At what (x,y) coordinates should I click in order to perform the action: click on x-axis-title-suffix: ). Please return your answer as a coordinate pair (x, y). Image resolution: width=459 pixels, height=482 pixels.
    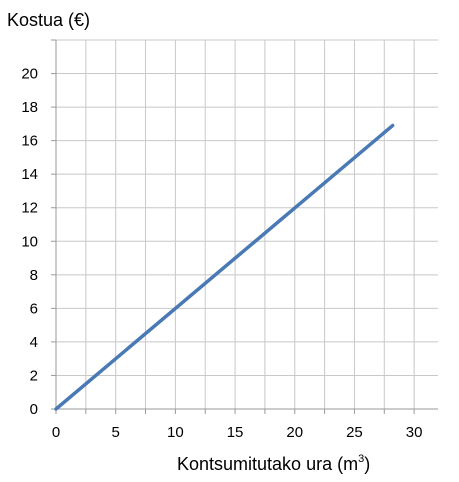
    Looking at the image, I should click on (367, 464).